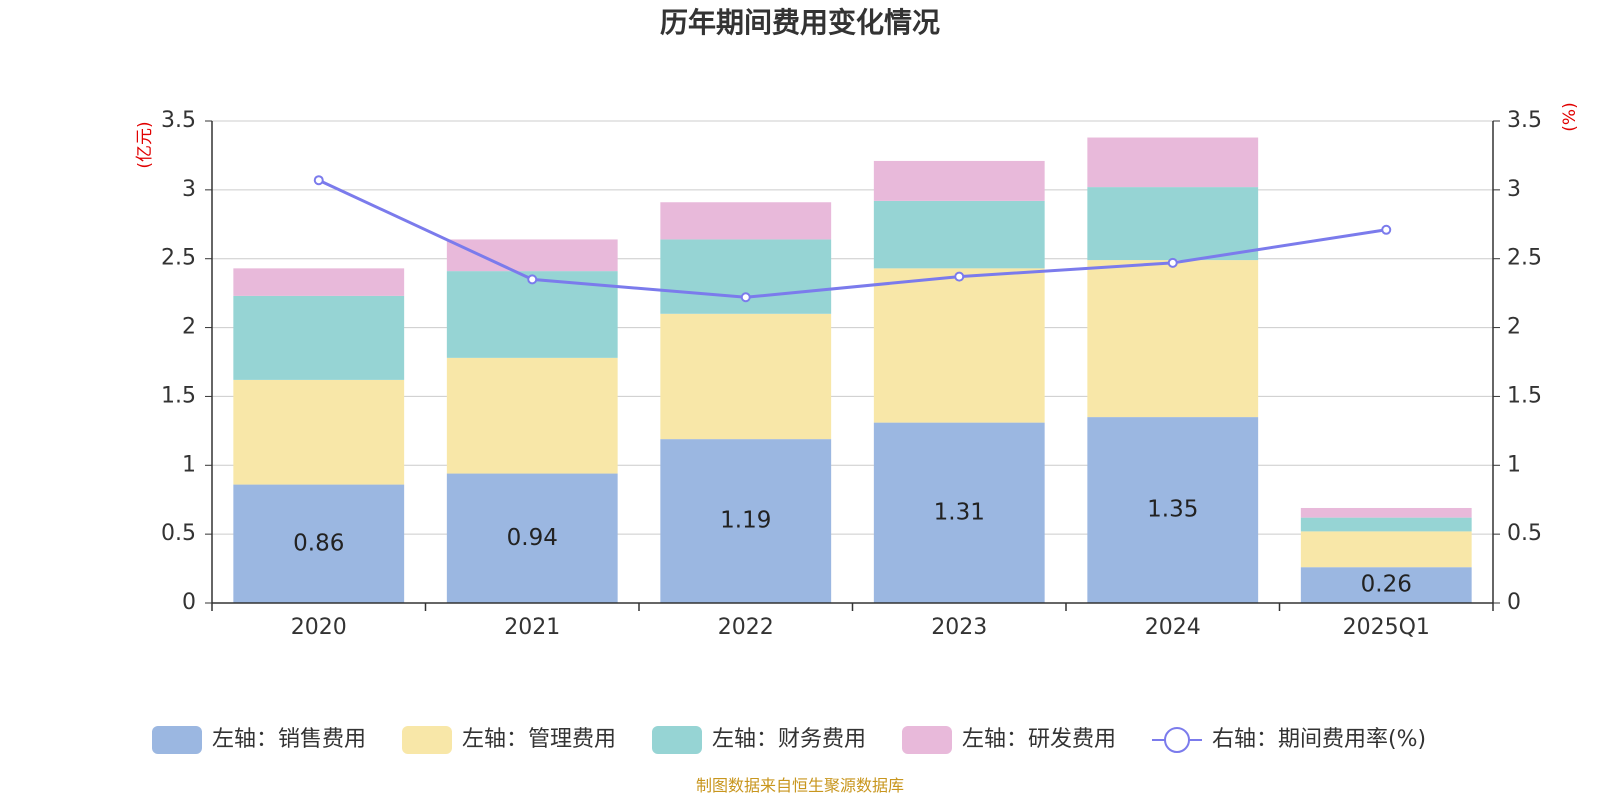 This screenshot has height=800, width=1600. What do you see at coordinates (1173, 627) in the screenshot?
I see `x-axis-tick-label: 2024` at bounding box center [1173, 627].